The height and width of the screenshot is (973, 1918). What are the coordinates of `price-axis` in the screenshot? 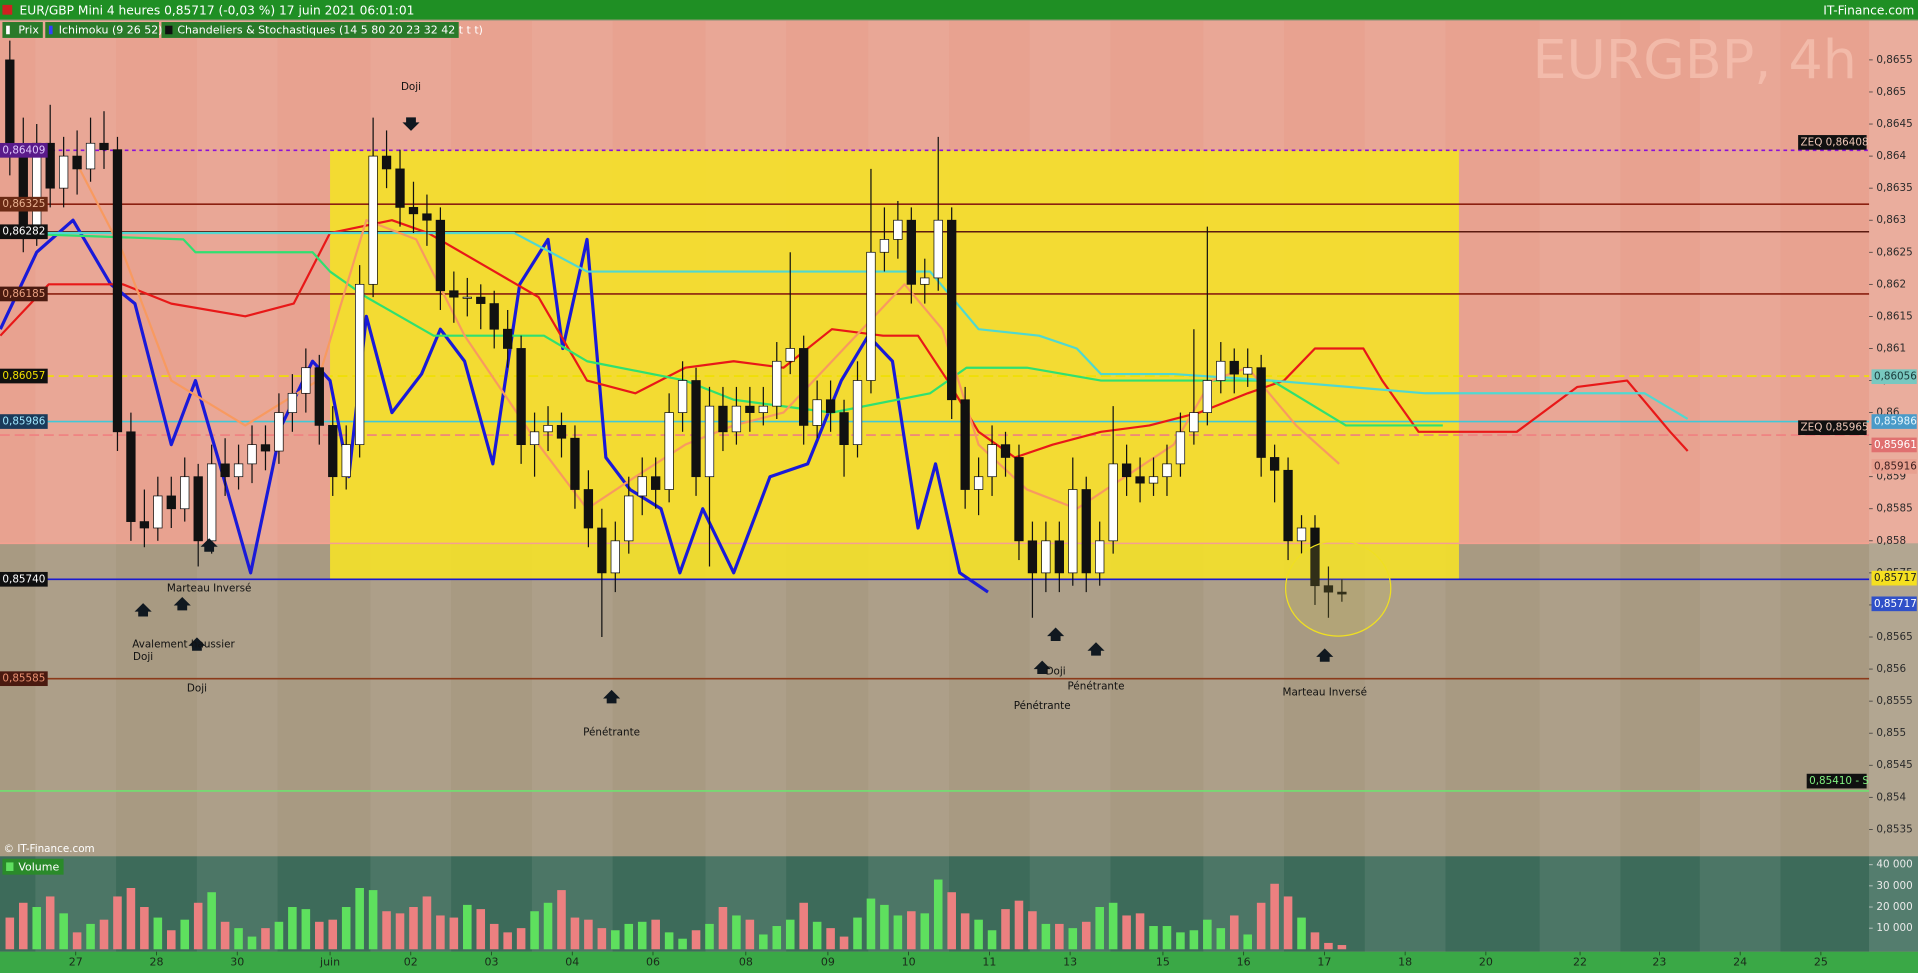 It's located at (1893, 486).